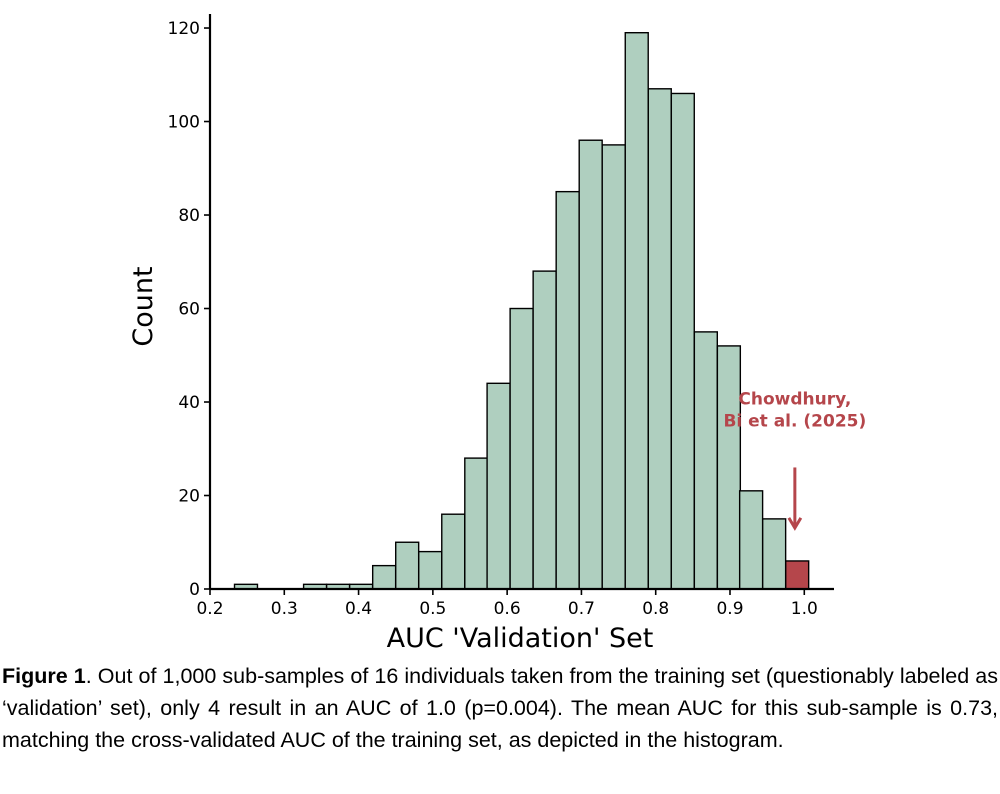 The height and width of the screenshot is (794, 1000). I want to click on figure-caption-label: Figure 1, so click(44, 676).